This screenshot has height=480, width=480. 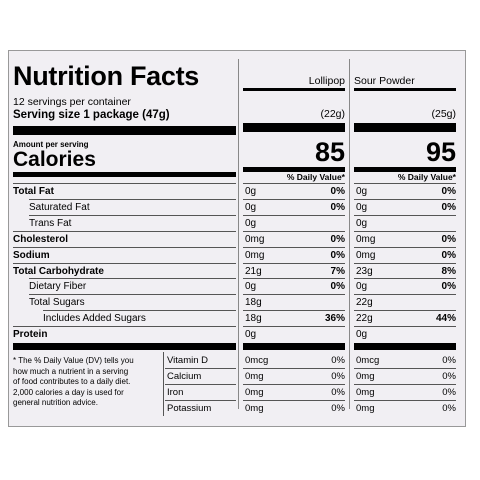 What do you see at coordinates (124, 174) in the screenshot?
I see `medium-divider` at bounding box center [124, 174].